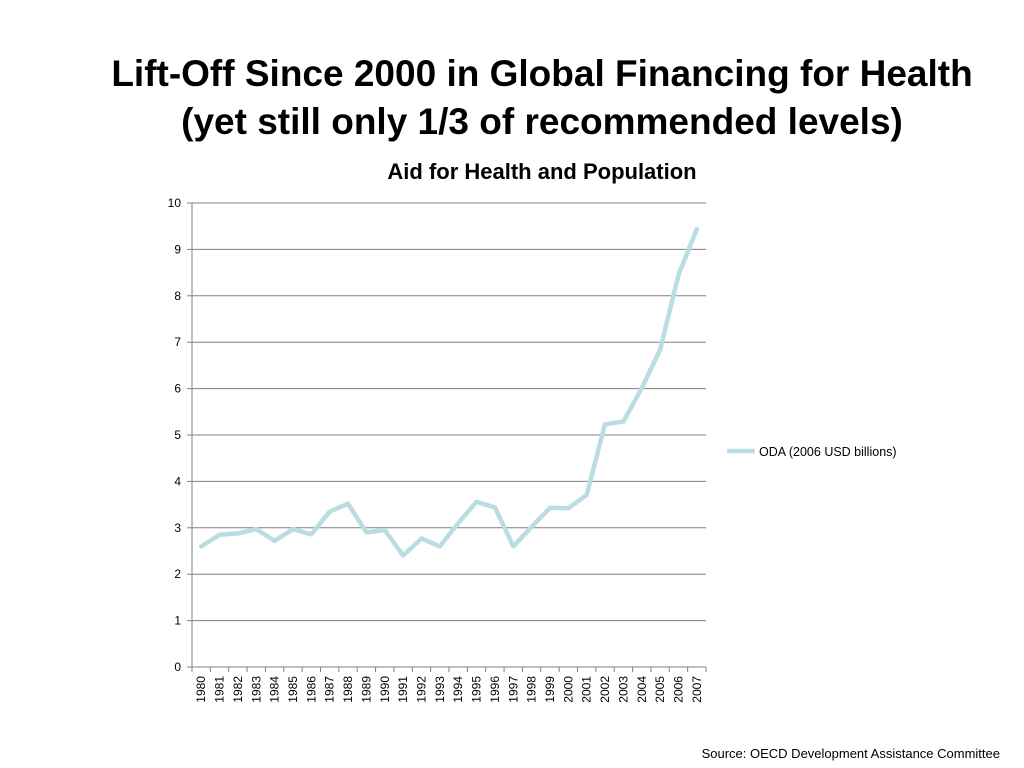 This screenshot has width=1024, height=768. What do you see at coordinates (330, 689) in the screenshot?
I see `x-tick-label: 1987` at bounding box center [330, 689].